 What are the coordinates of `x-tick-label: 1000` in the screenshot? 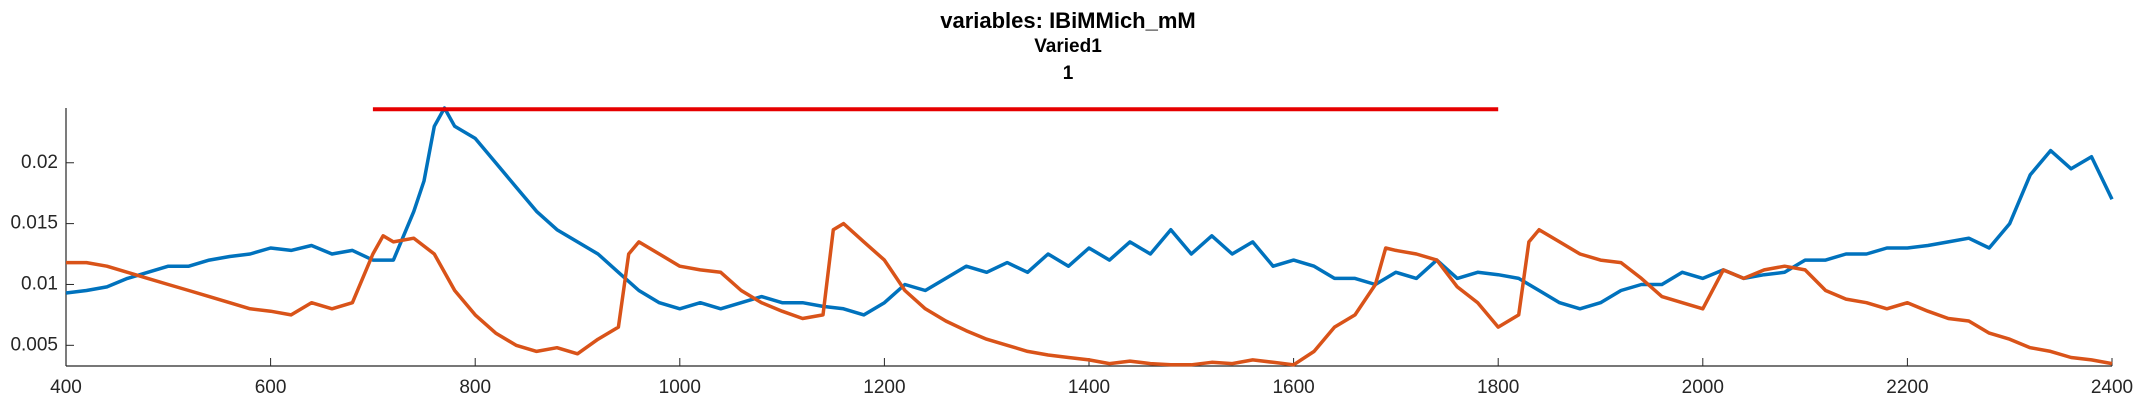 It's located at (680, 387).